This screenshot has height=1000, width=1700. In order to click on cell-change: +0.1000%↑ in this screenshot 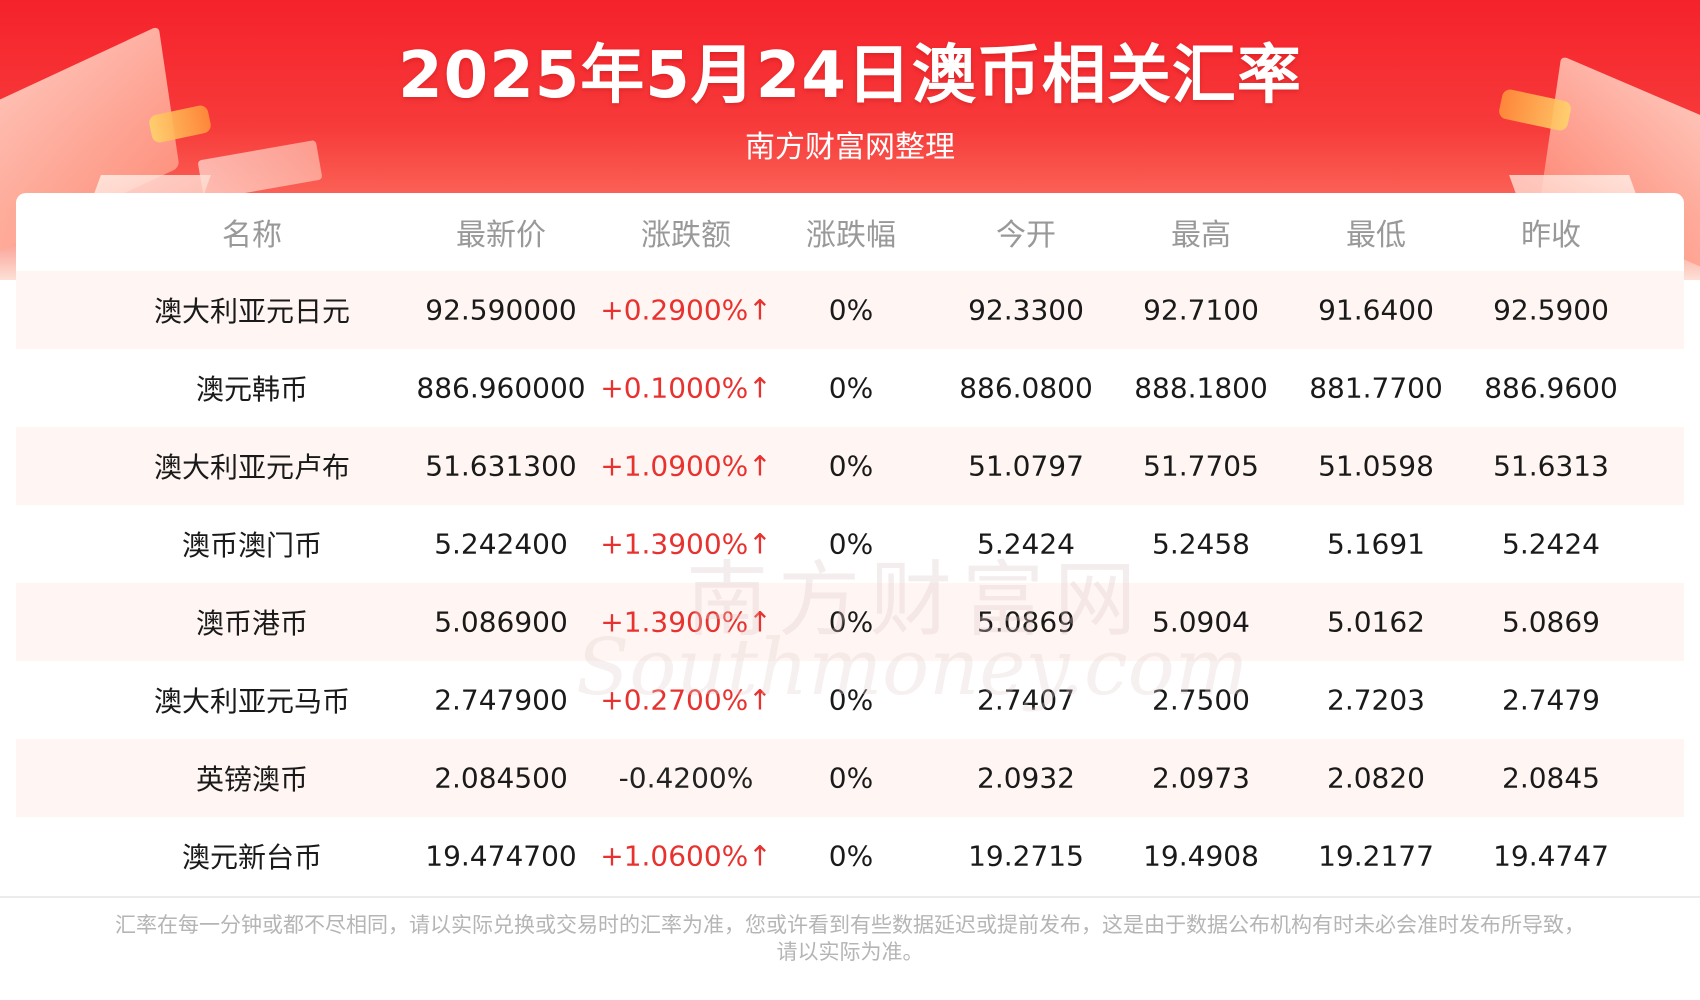, I will do `click(686, 388)`.